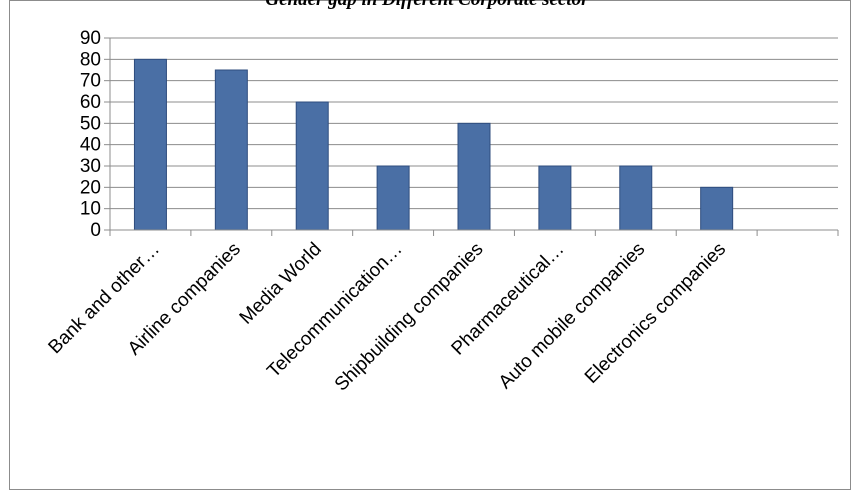  Describe the element at coordinates (427, 5) in the screenshot. I see `chart-title: Gender gap in Different Corporate sector` at that location.